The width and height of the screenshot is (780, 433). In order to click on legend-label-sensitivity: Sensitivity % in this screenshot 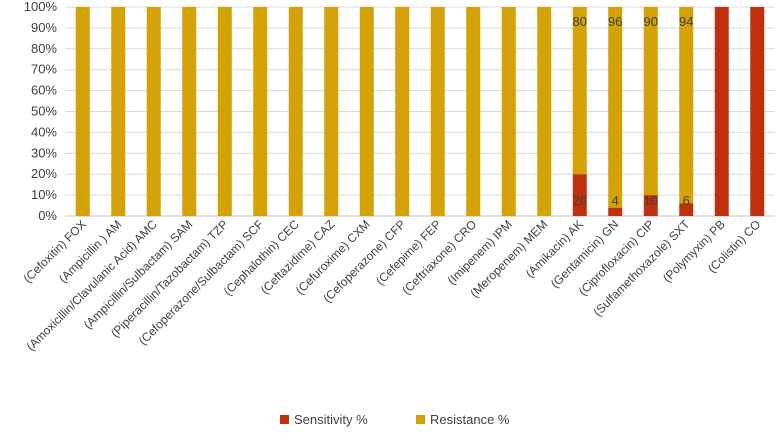, I will do `click(331, 419)`.